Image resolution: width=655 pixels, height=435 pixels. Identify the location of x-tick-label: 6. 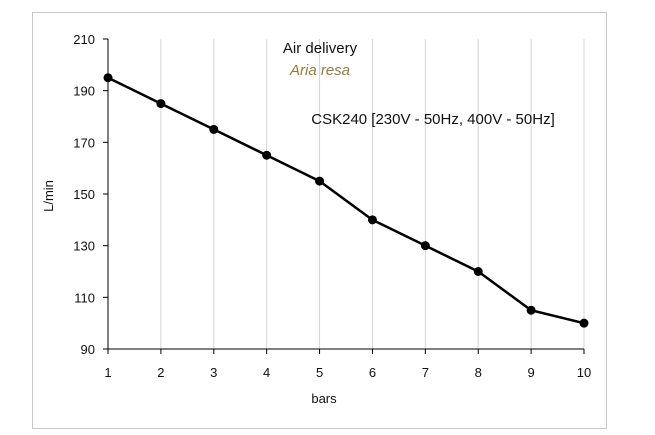
(372, 372).